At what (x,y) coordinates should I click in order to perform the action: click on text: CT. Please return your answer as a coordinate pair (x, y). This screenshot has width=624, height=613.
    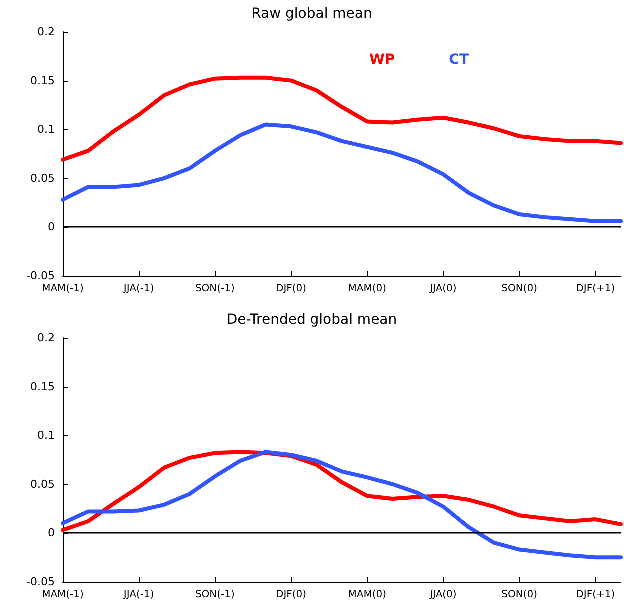
    Looking at the image, I should click on (459, 60).